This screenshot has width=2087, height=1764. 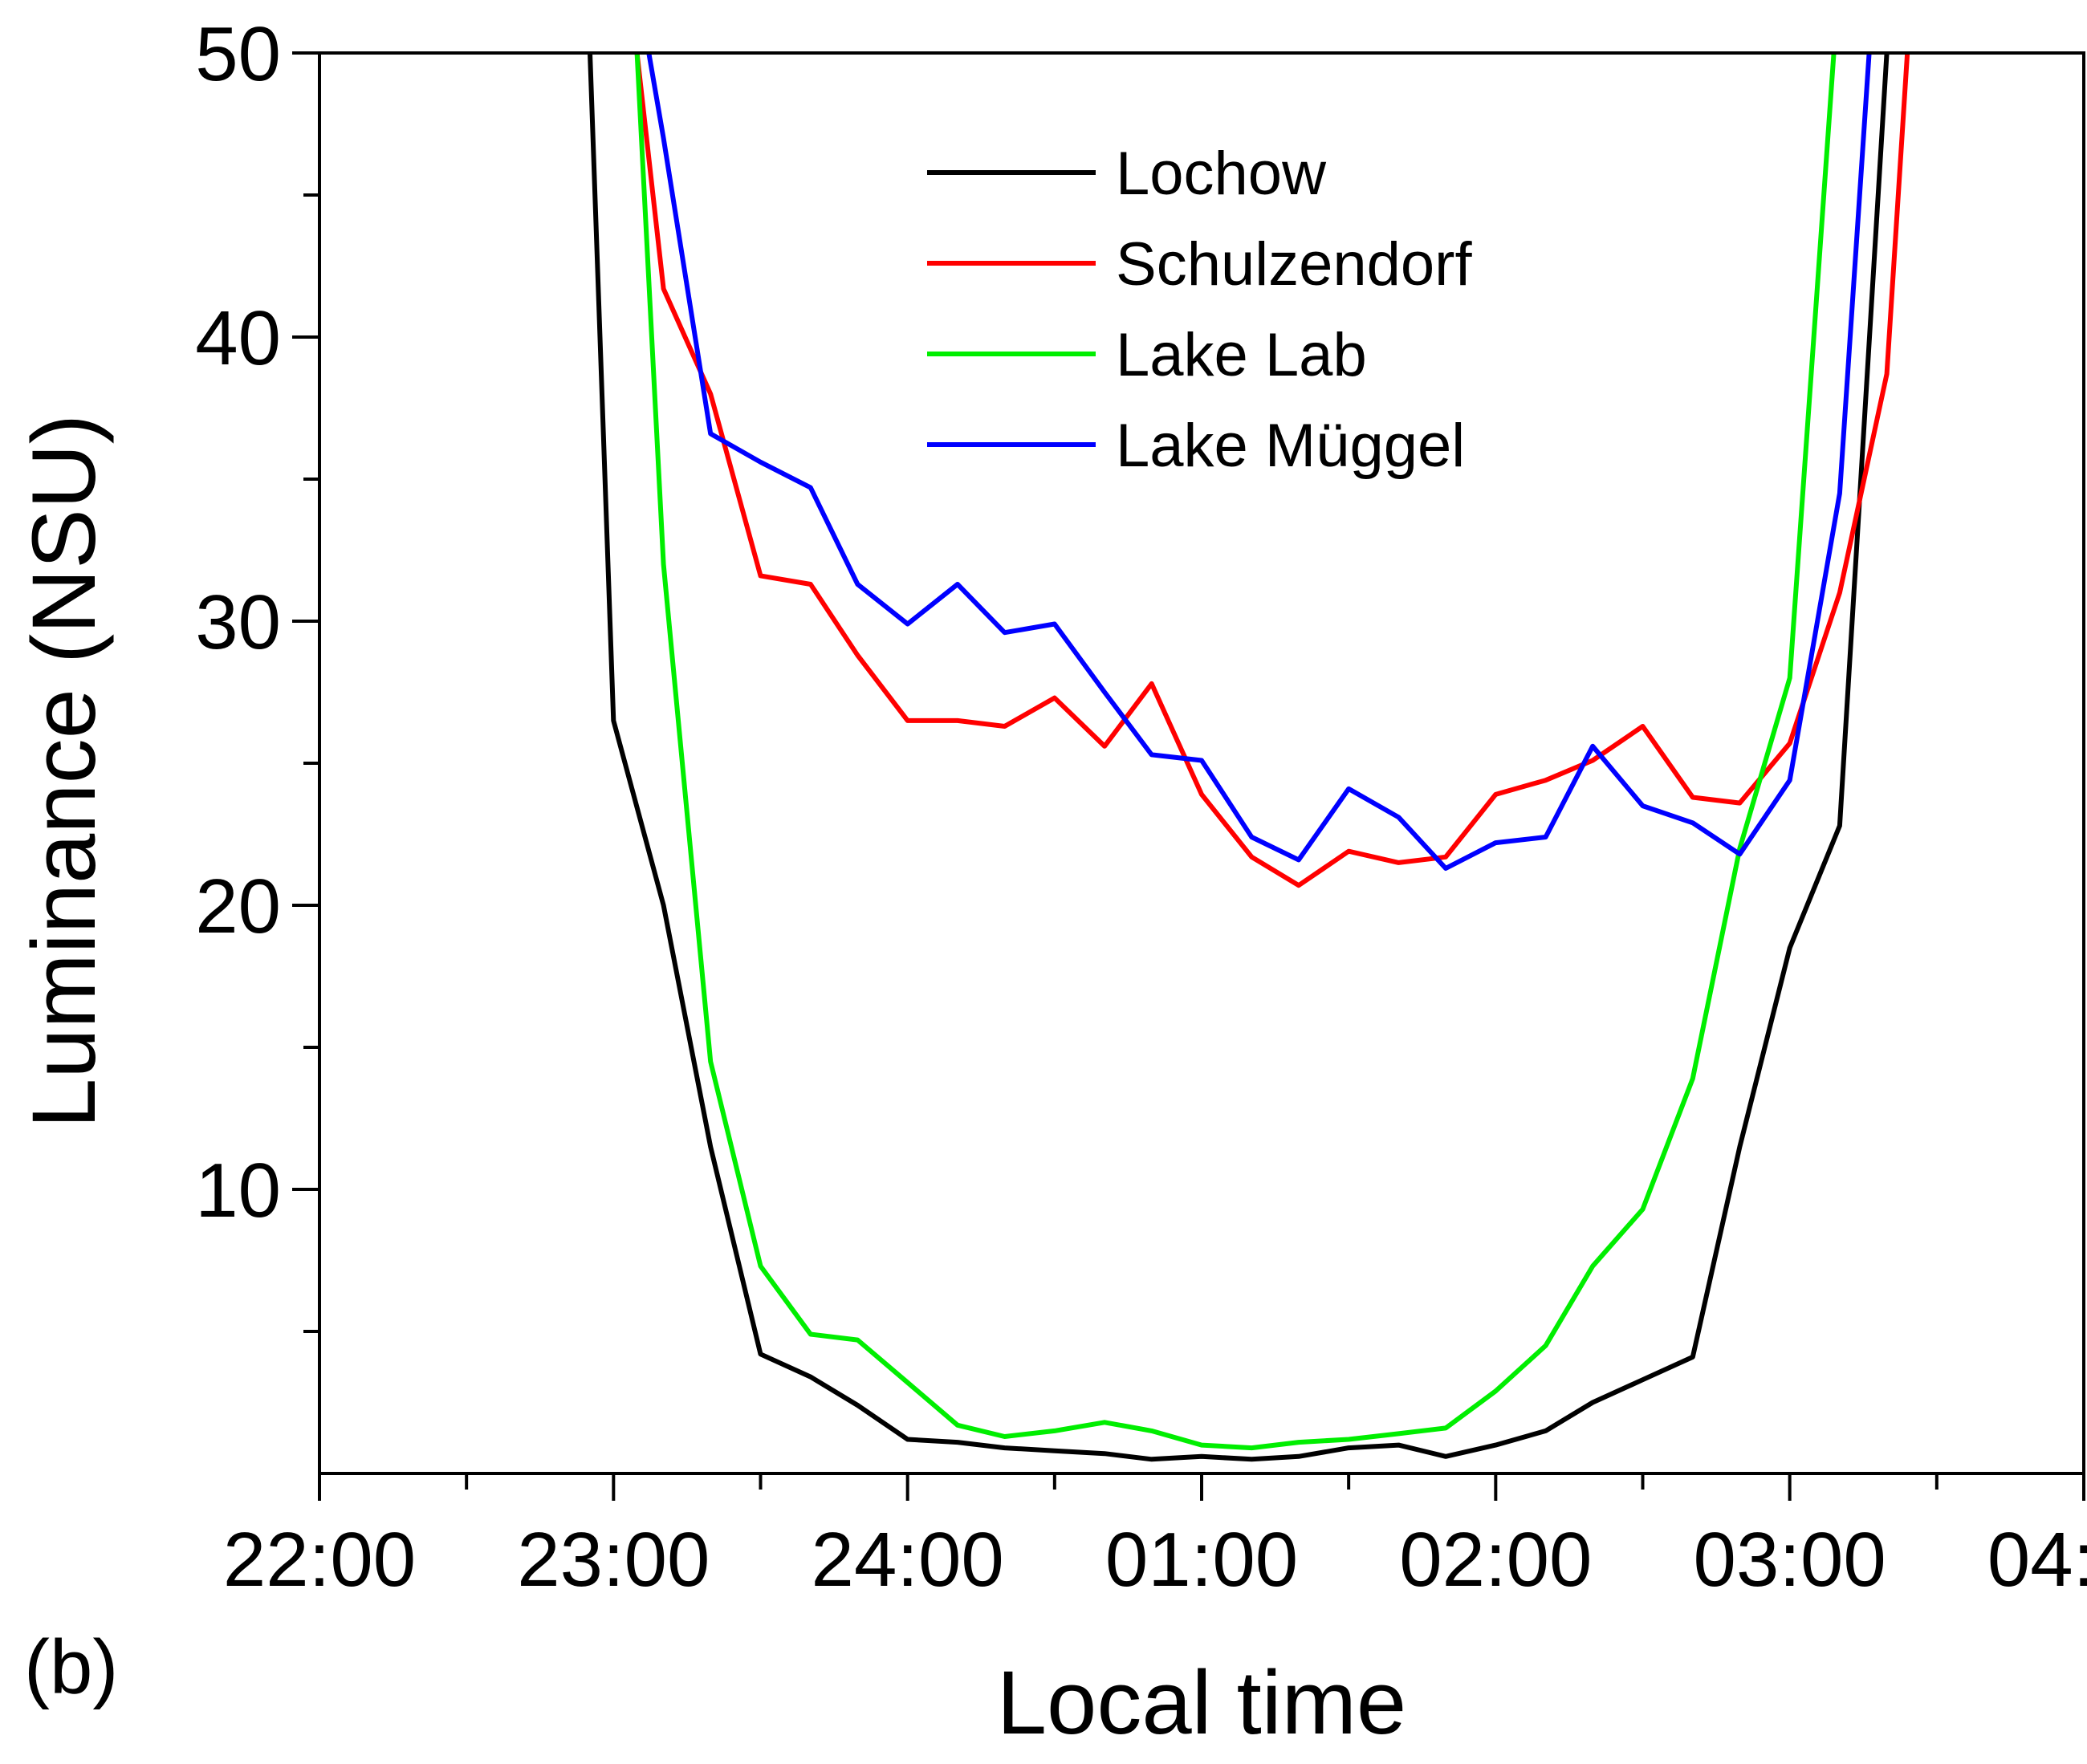 I want to click on y-tick-label: 10, so click(x=238, y=1191).